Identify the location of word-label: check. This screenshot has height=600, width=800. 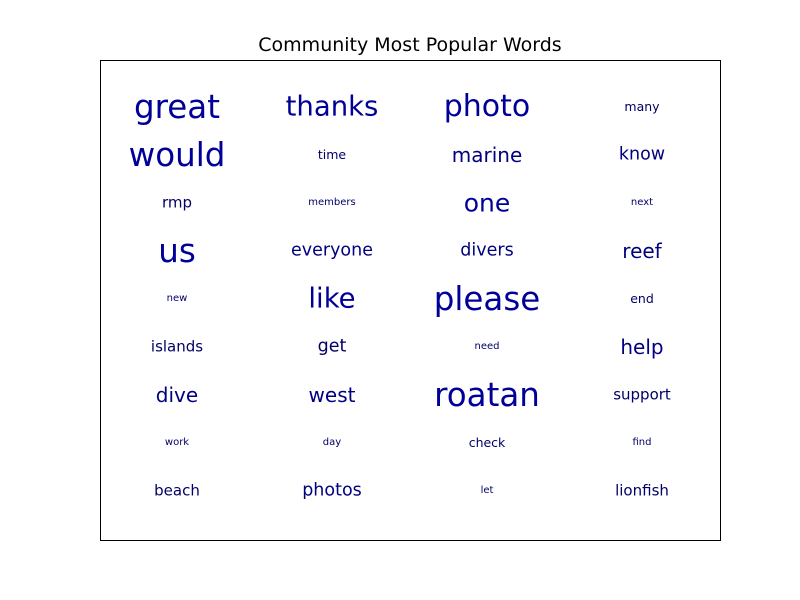
(487, 442).